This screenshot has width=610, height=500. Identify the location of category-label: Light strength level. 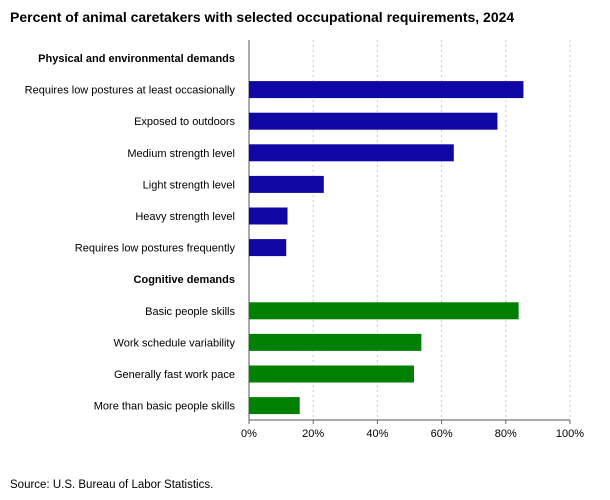
(189, 185).